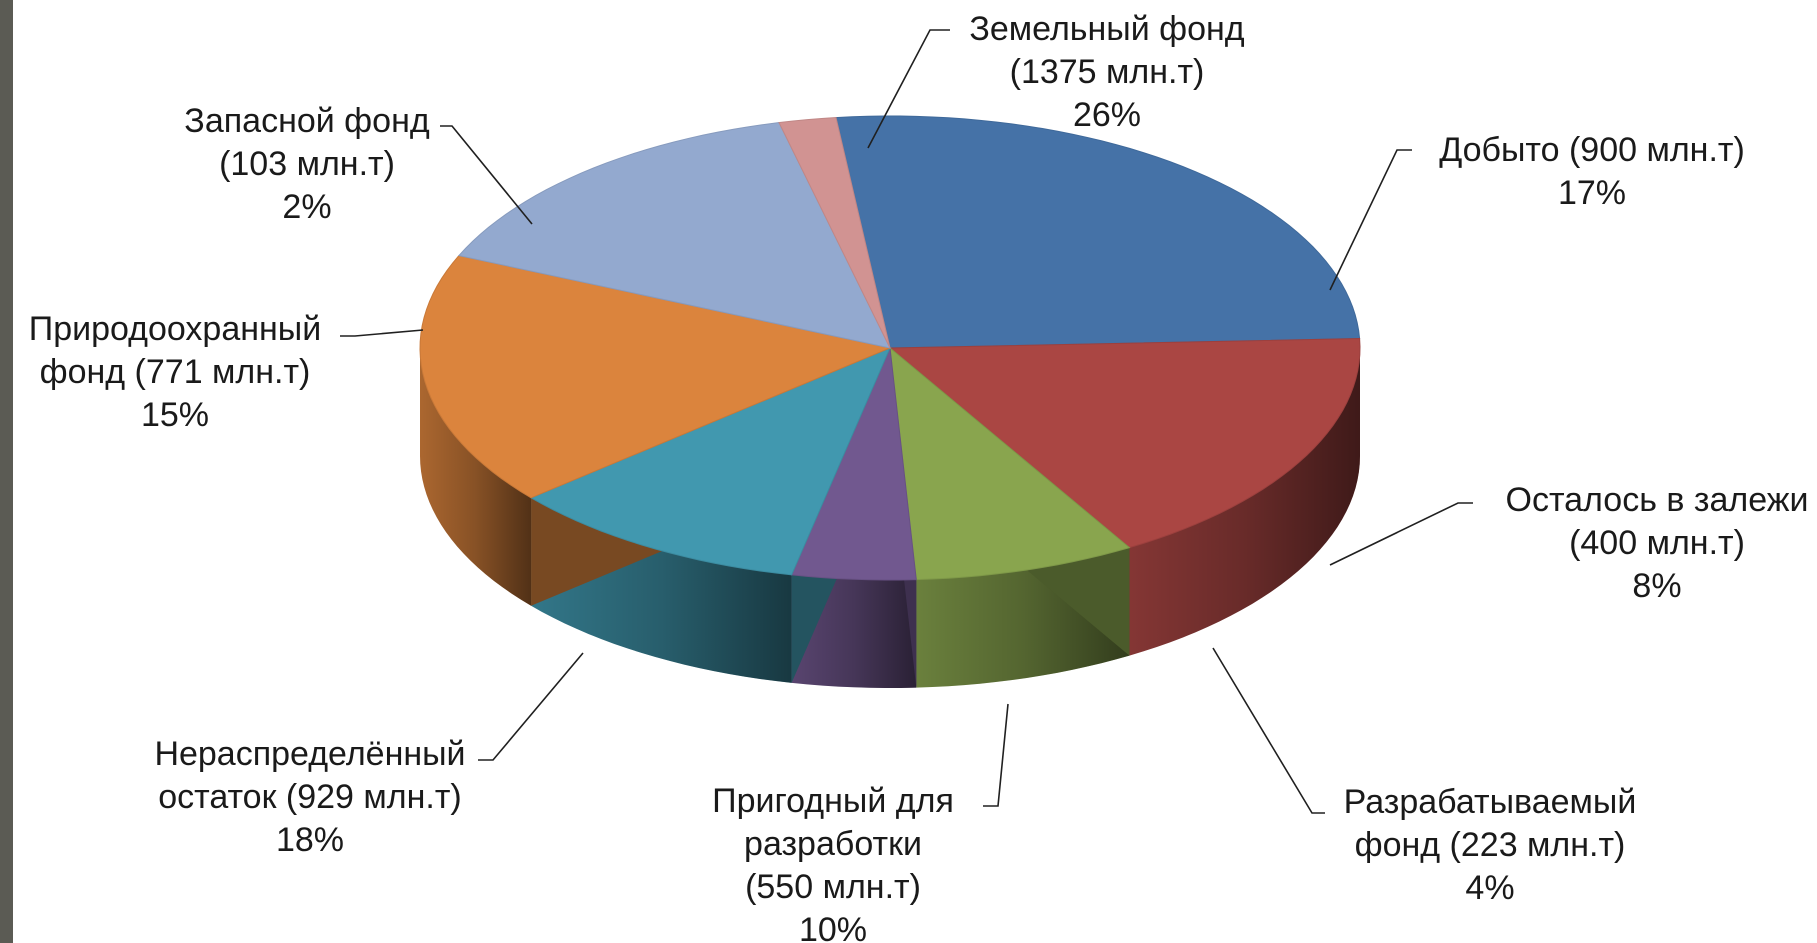  I want to click on pie-slice-осталось-в-залежи, so click(1010, 463).